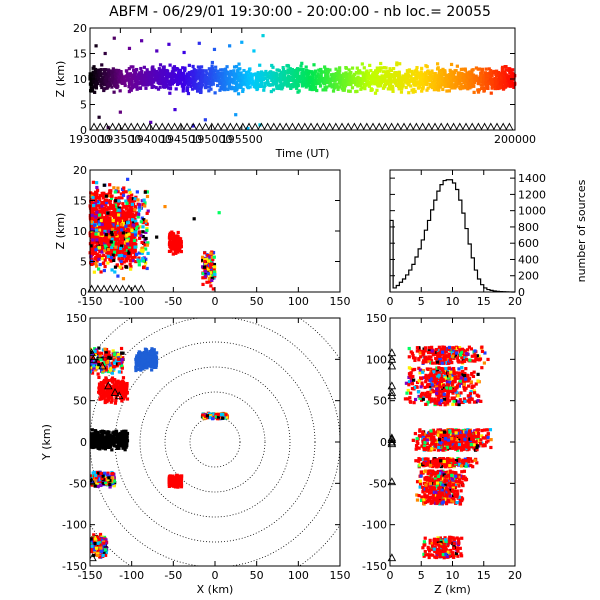  What do you see at coordinates (90, 139) in the screenshot?
I see `time-height-xtick-label: 193000` at bounding box center [90, 139].